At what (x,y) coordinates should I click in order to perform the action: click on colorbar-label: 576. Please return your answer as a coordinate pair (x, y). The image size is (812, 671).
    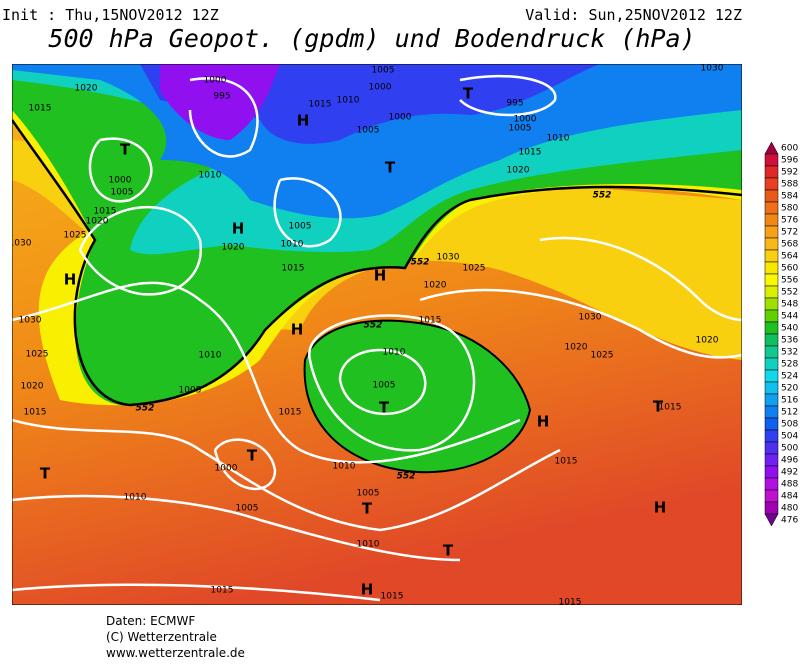
    Looking at the image, I should click on (789, 221).